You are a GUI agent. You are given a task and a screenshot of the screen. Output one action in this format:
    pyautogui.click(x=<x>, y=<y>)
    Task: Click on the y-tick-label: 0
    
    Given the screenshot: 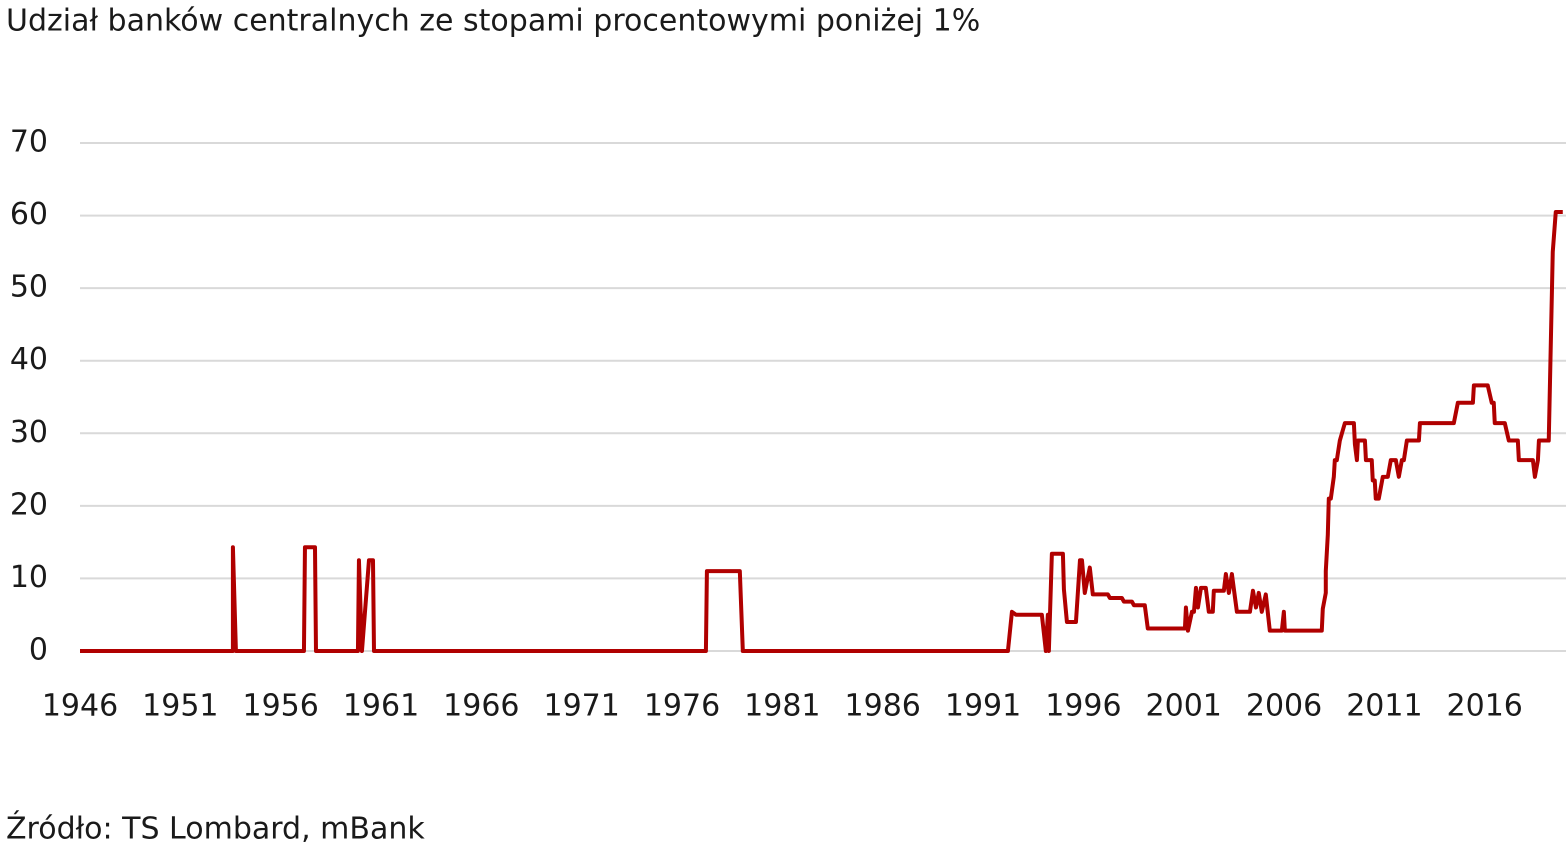 What is the action you would take?
    pyautogui.click(x=38, y=650)
    